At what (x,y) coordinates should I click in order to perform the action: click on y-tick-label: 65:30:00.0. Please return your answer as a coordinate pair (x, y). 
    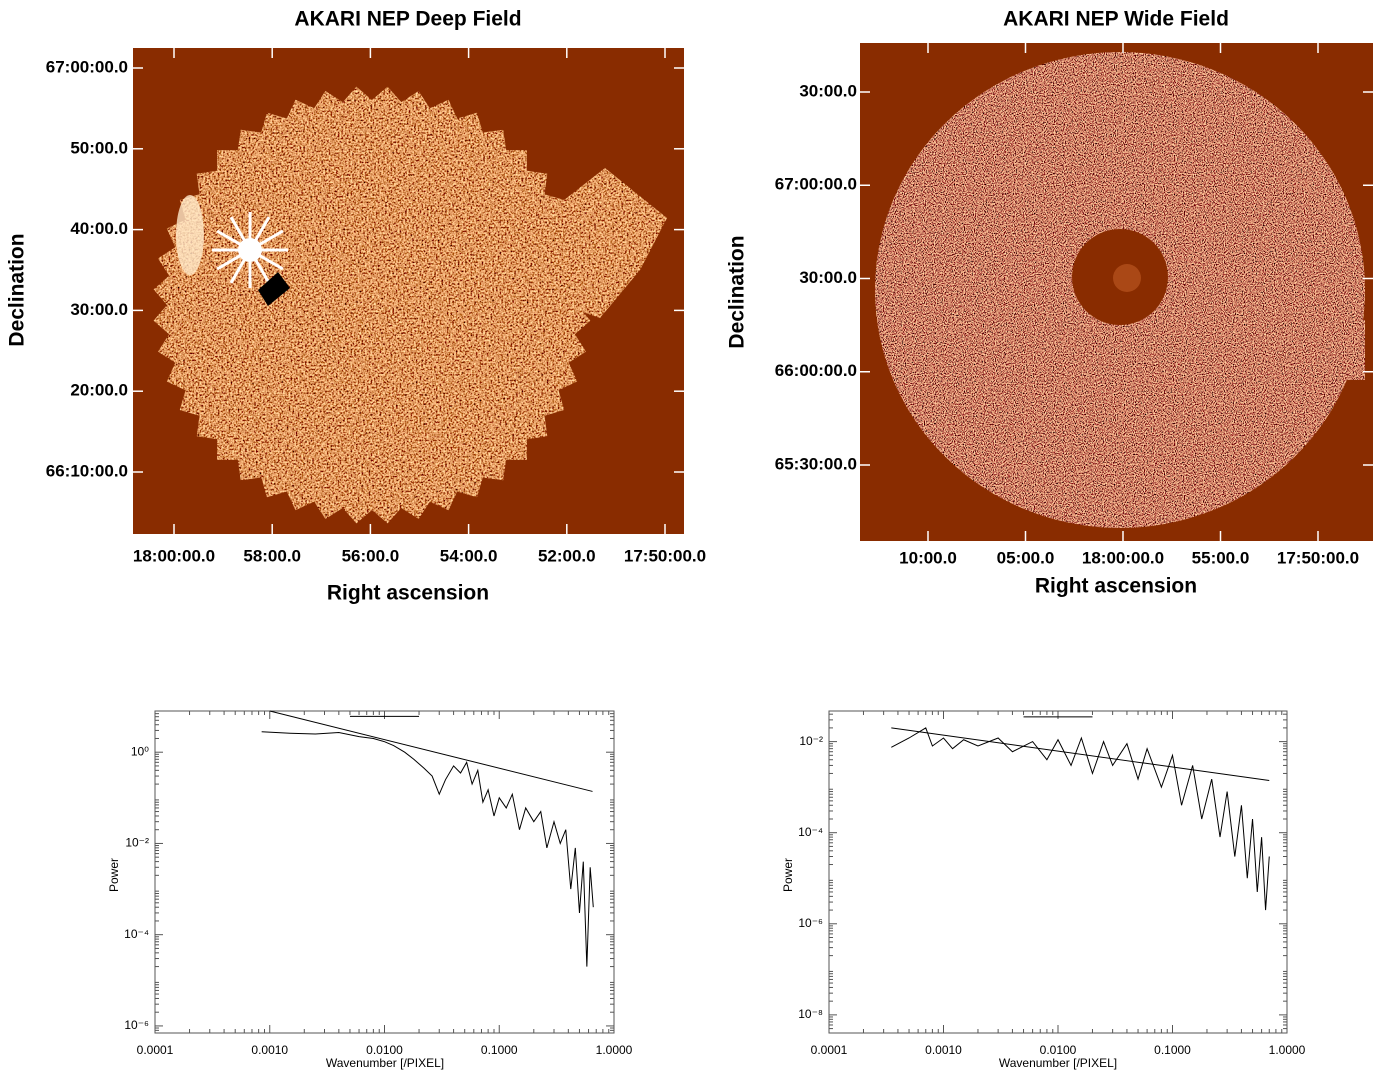
    Looking at the image, I should click on (816, 463).